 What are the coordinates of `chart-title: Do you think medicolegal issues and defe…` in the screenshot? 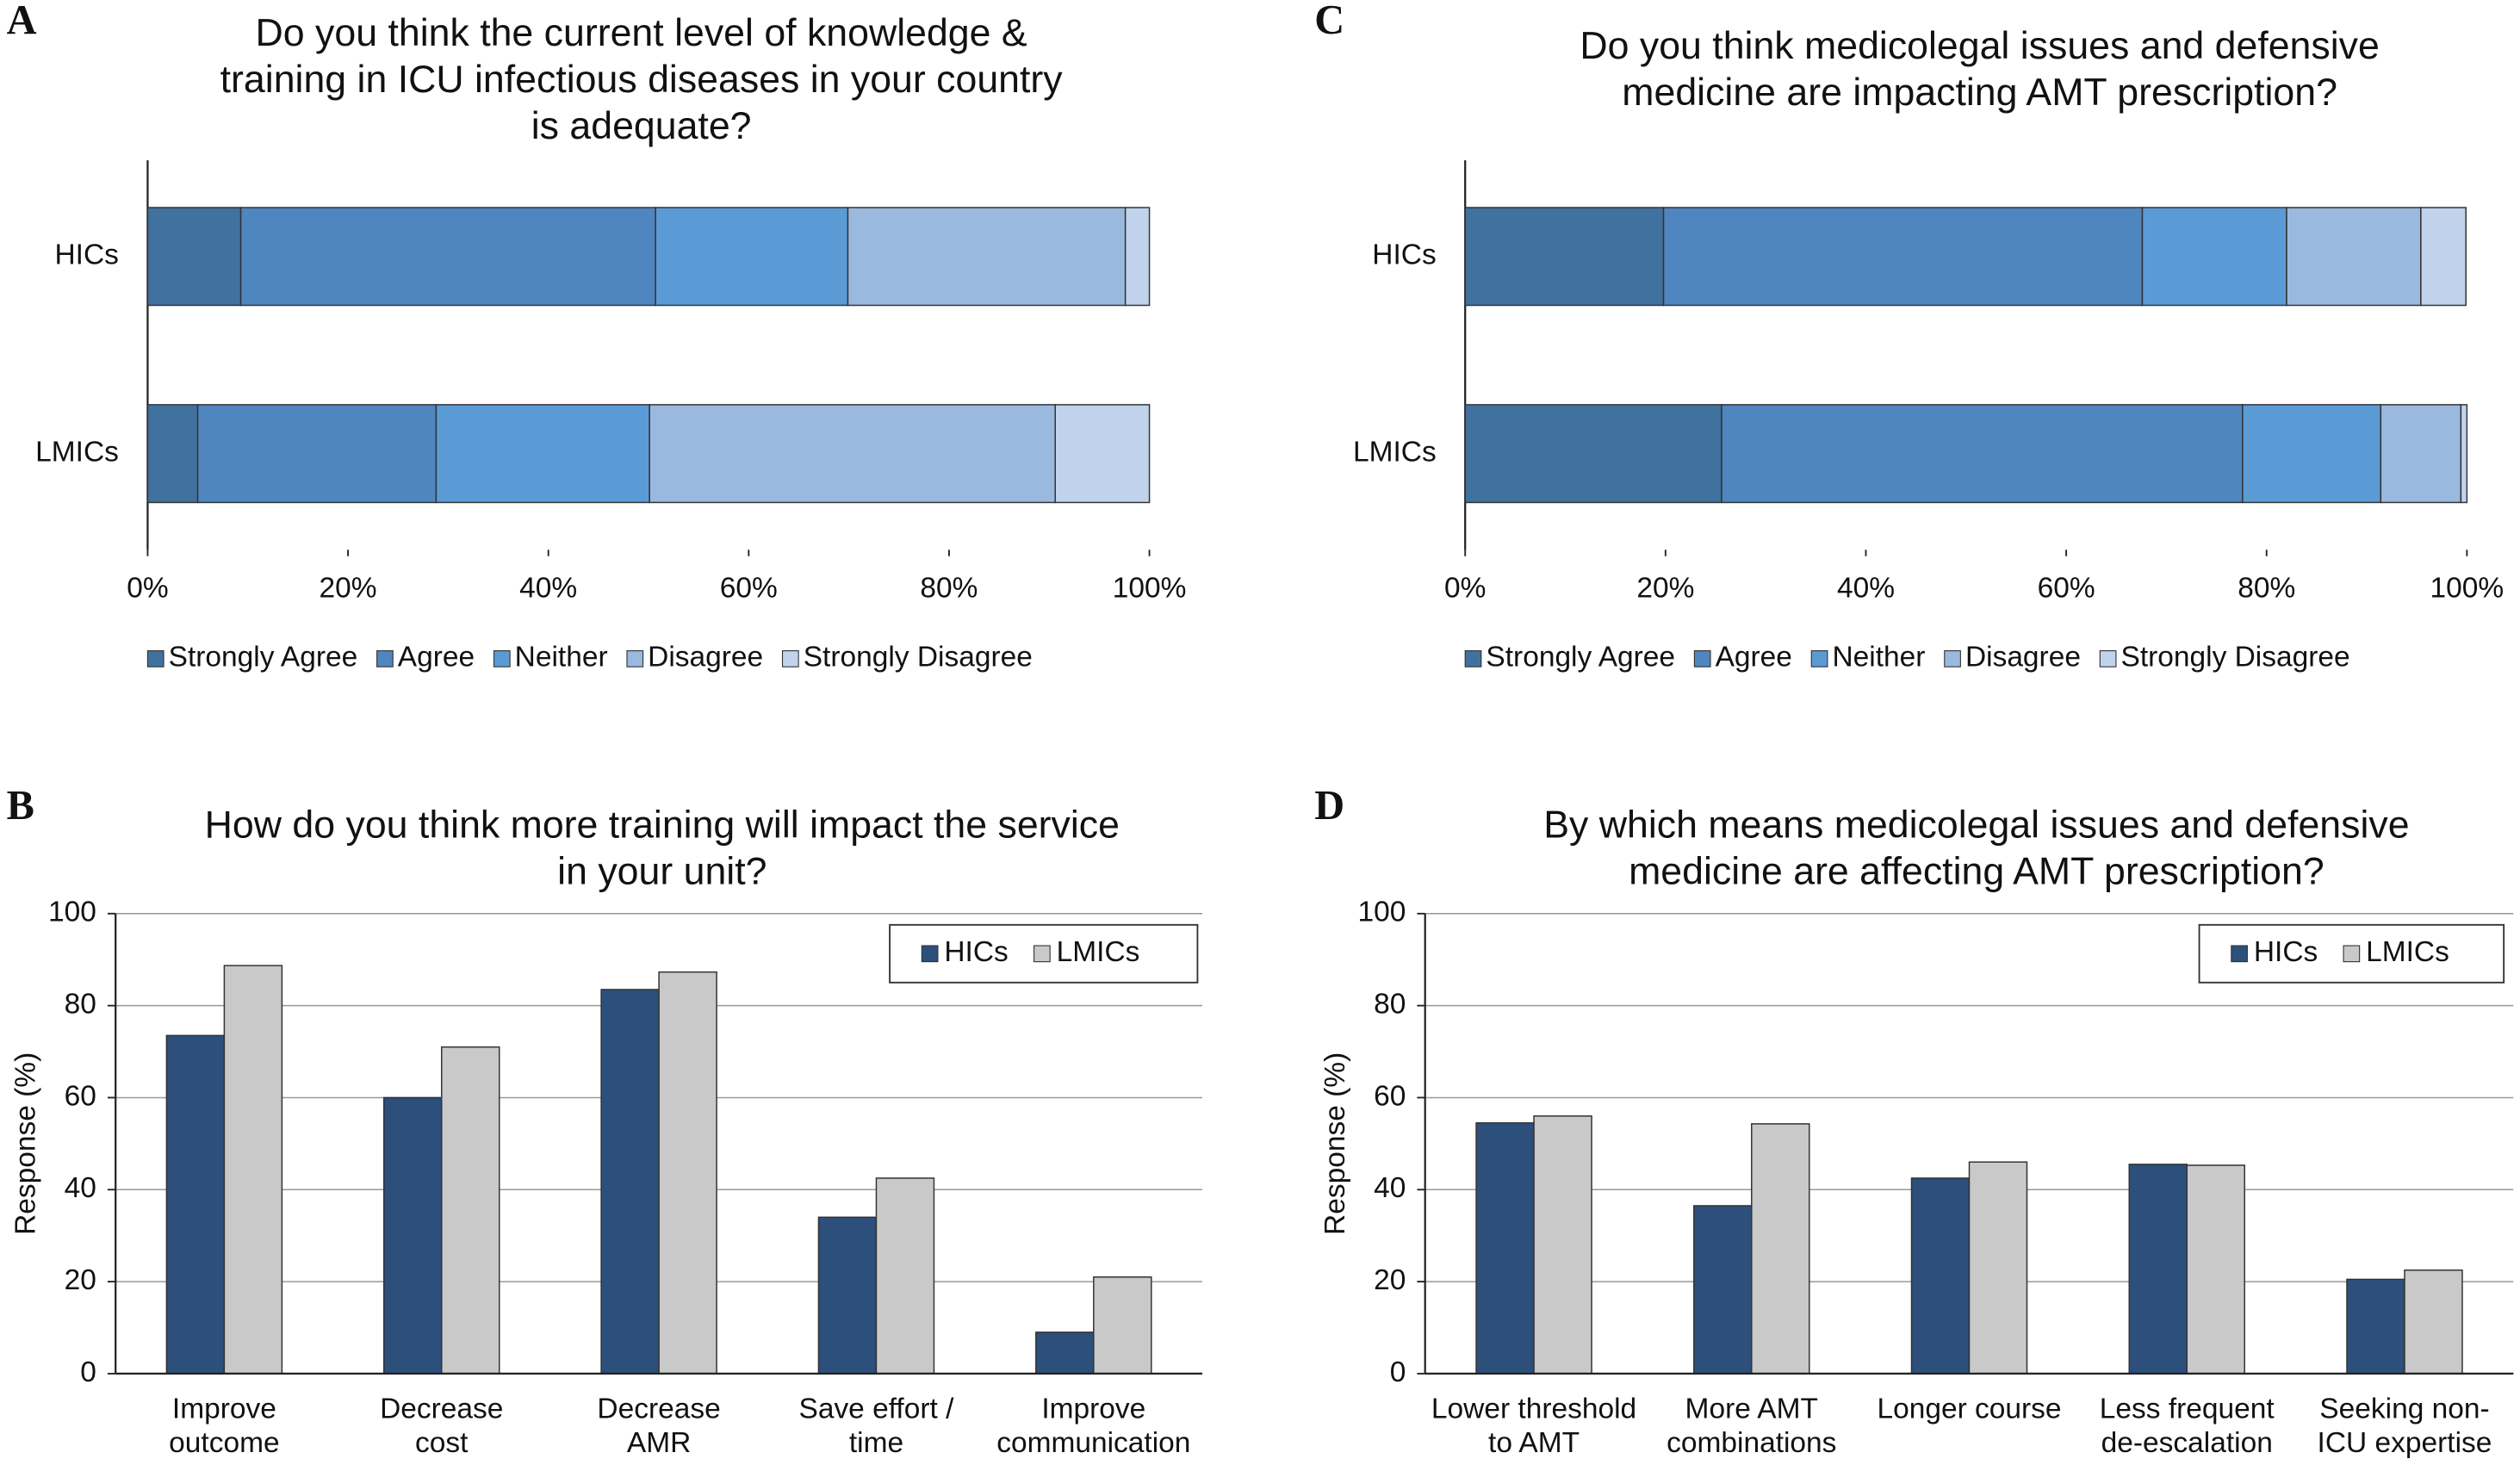 It's located at (1980, 69).